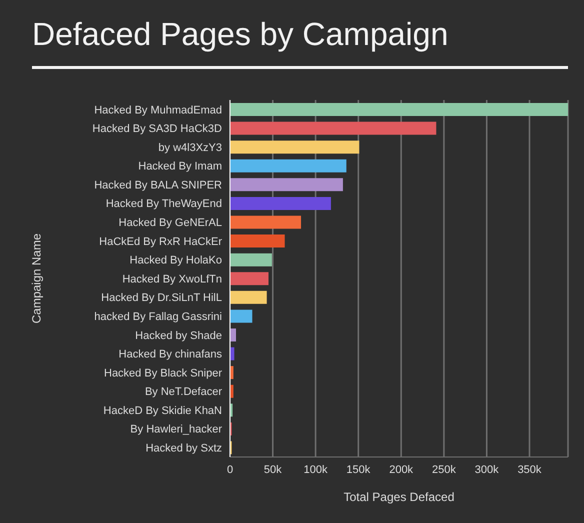  I want to click on y-tick-label: Hacked By MuhmadEmad, so click(158, 110).